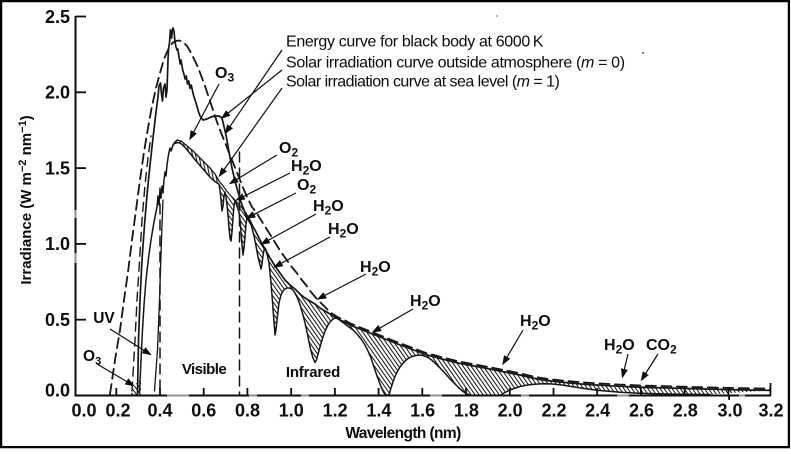 Image resolution: width=791 pixels, height=454 pixels. Describe the element at coordinates (247, 411) in the screenshot. I see `svg-text: 0.8` at that location.